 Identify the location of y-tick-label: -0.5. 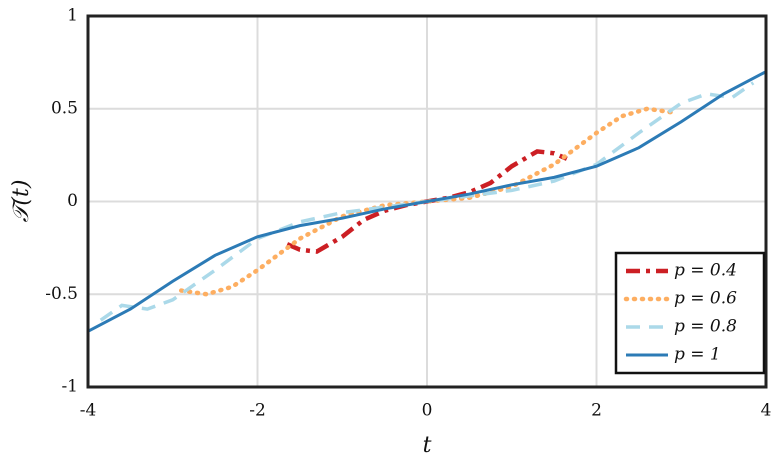
(61, 294).